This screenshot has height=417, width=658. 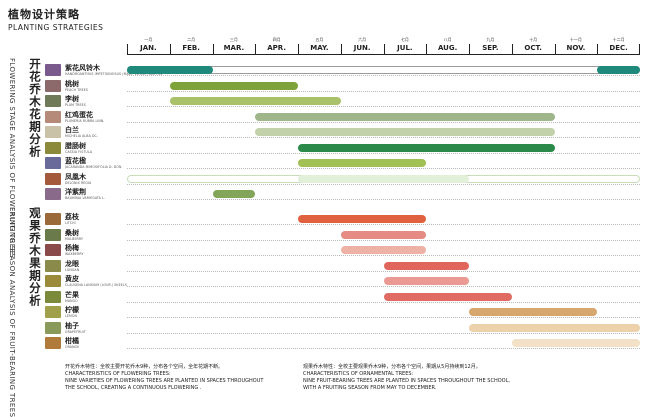 What do you see at coordinates (75, 145) in the screenshot?
I see `plant-name-cn: 腊肠树` at bounding box center [75, 145].